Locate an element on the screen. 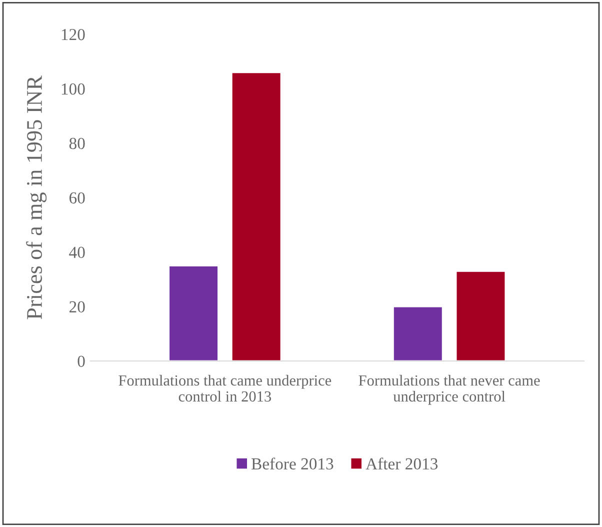 The width and height of the screenshot is (602, 527). y-tick-label: 20 is located at coordinates (77, 306).